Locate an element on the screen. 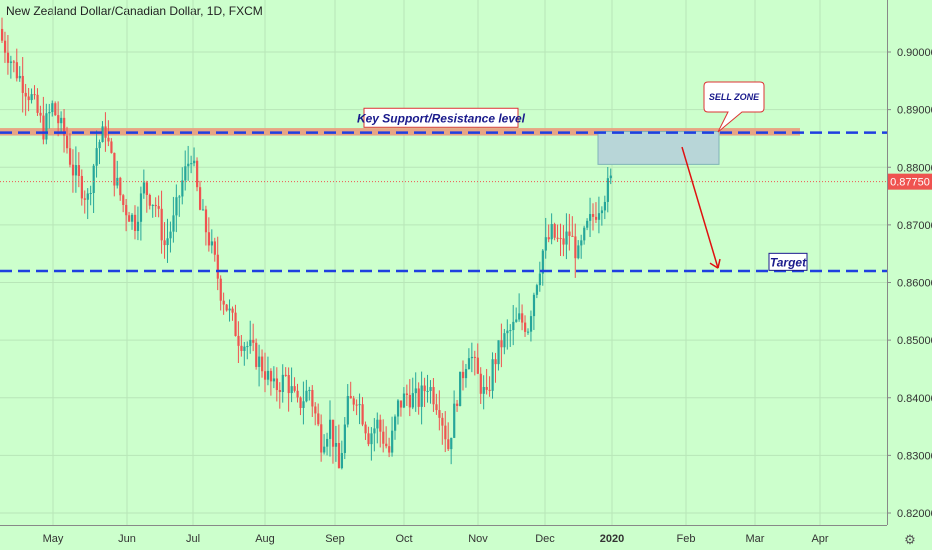 The height and width of the screenshot is (550, 932). sell-zone-box is located at coordinates (658, 148).